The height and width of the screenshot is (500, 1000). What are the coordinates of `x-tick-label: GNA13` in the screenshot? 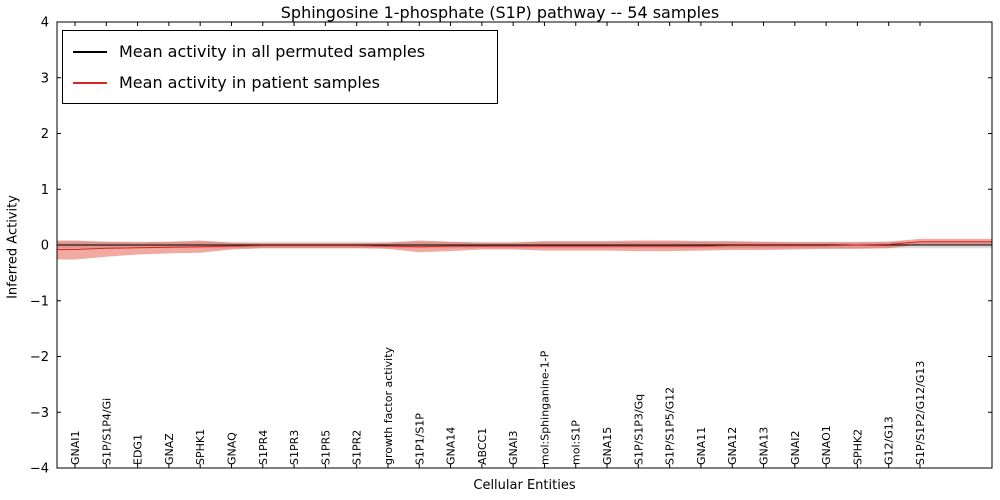 It's located at (764, 446).